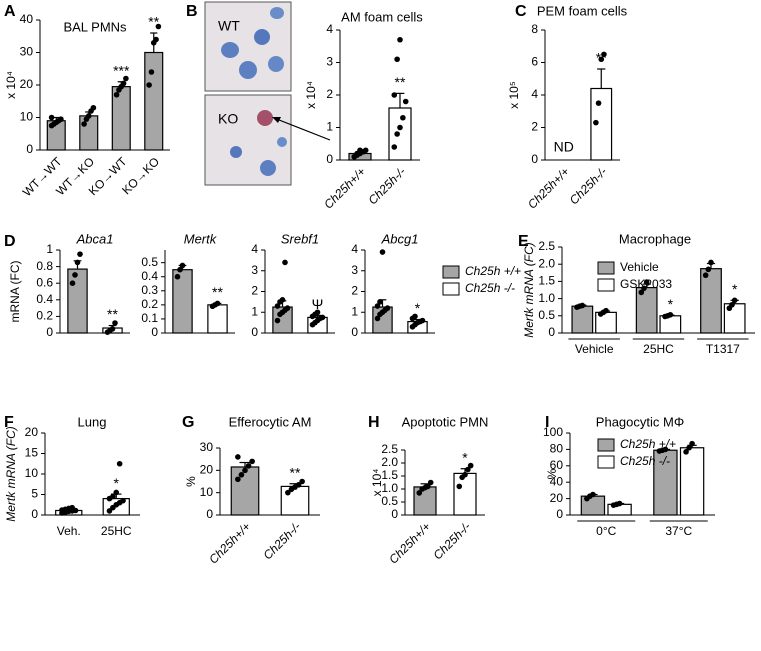 The height and width of the screenshot is (651, 761). I want to click on legend-label: Ch25h +/+, so click(648, 444).